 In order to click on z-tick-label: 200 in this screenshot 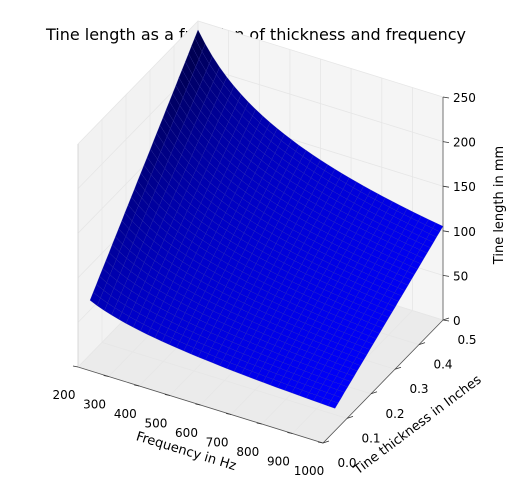, I will do `click(464, 143)`.